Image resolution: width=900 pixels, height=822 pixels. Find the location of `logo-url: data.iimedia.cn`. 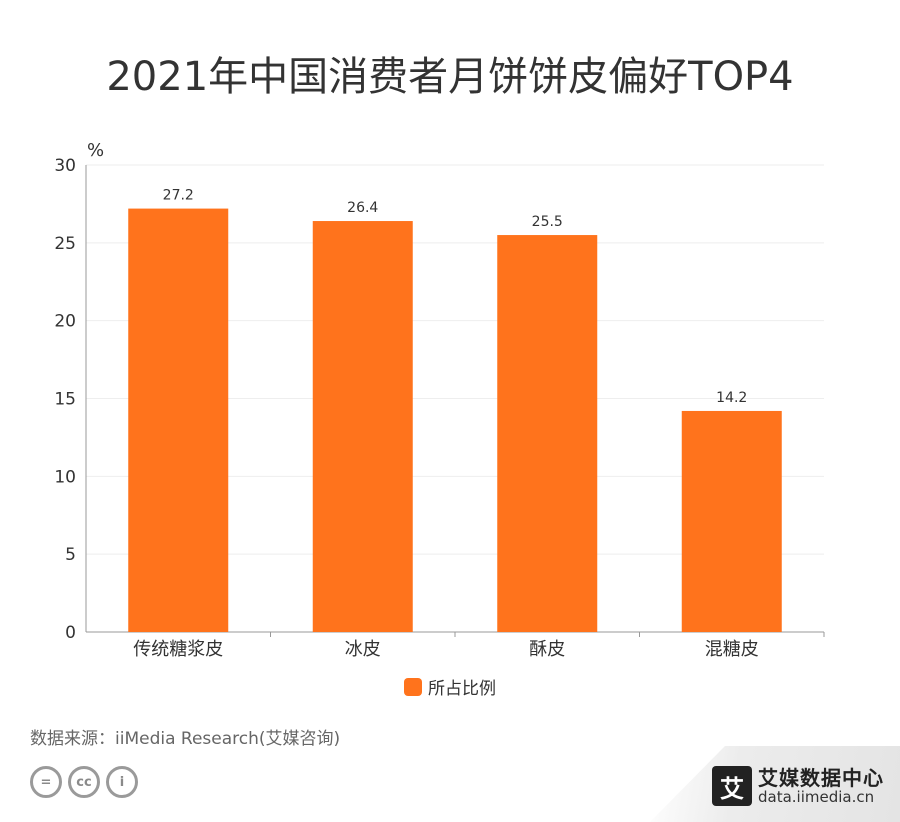

logo-url: data.iimedia.cn is located at coordinates (816, 796).